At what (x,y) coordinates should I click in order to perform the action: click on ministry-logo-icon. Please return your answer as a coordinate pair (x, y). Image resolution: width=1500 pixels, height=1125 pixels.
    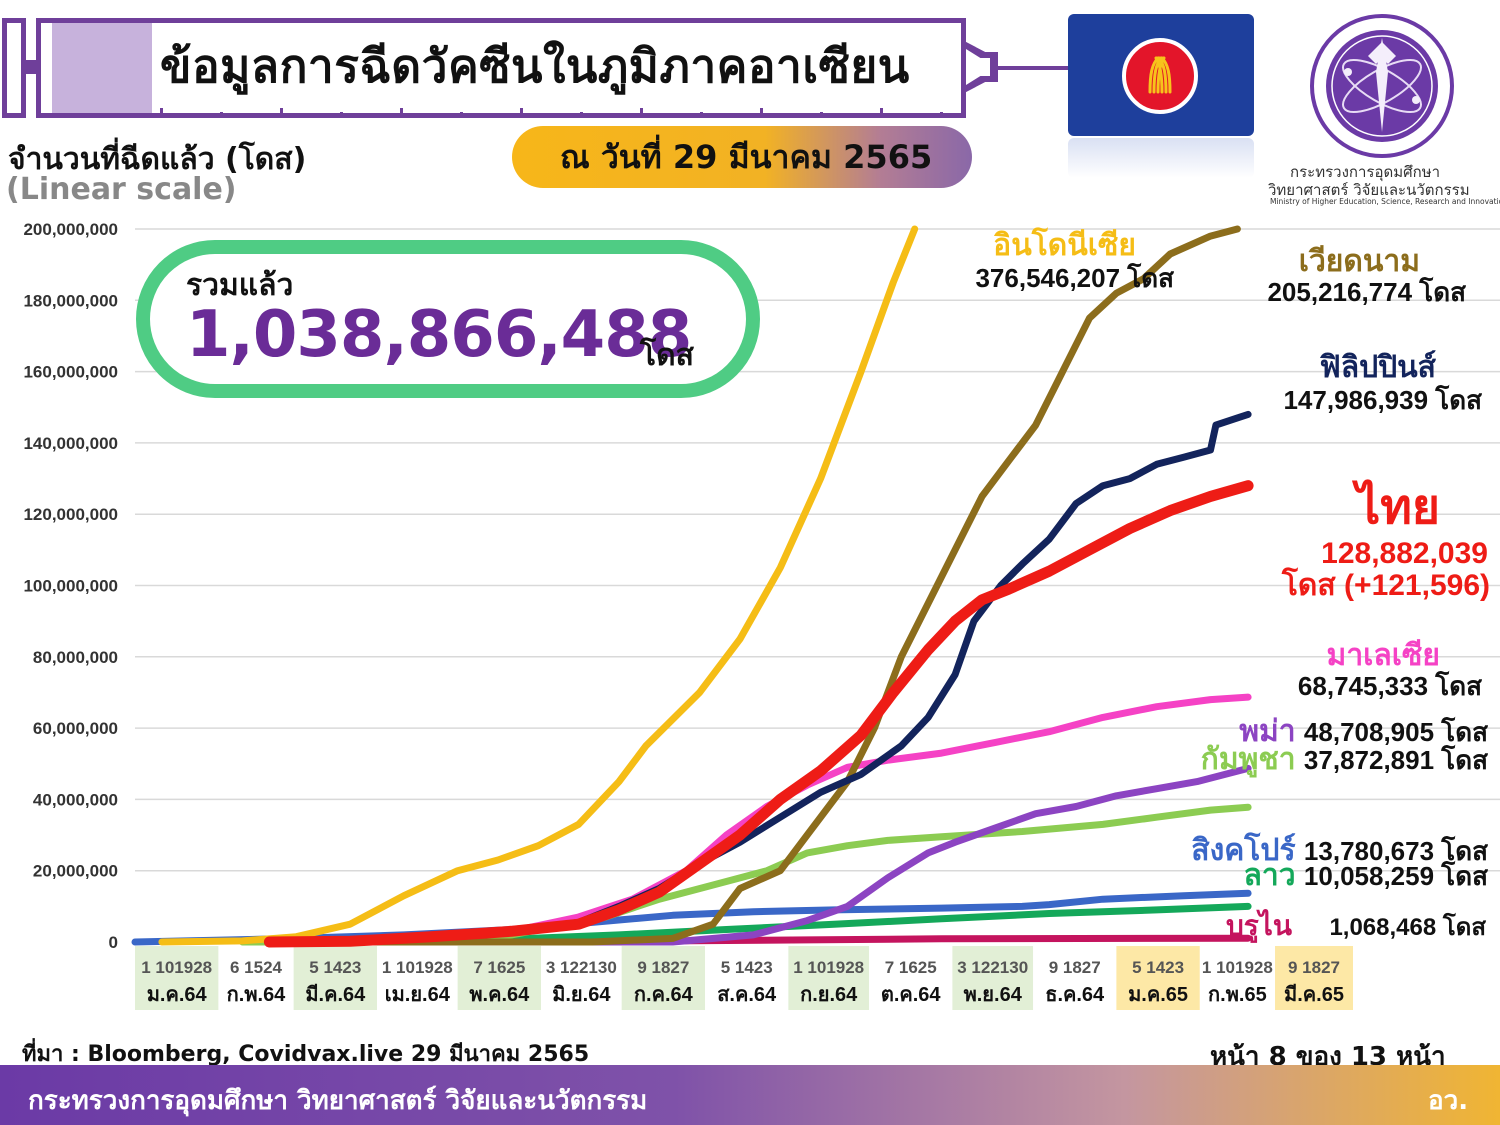
    Looking at the image, I should click on (1382, 86).